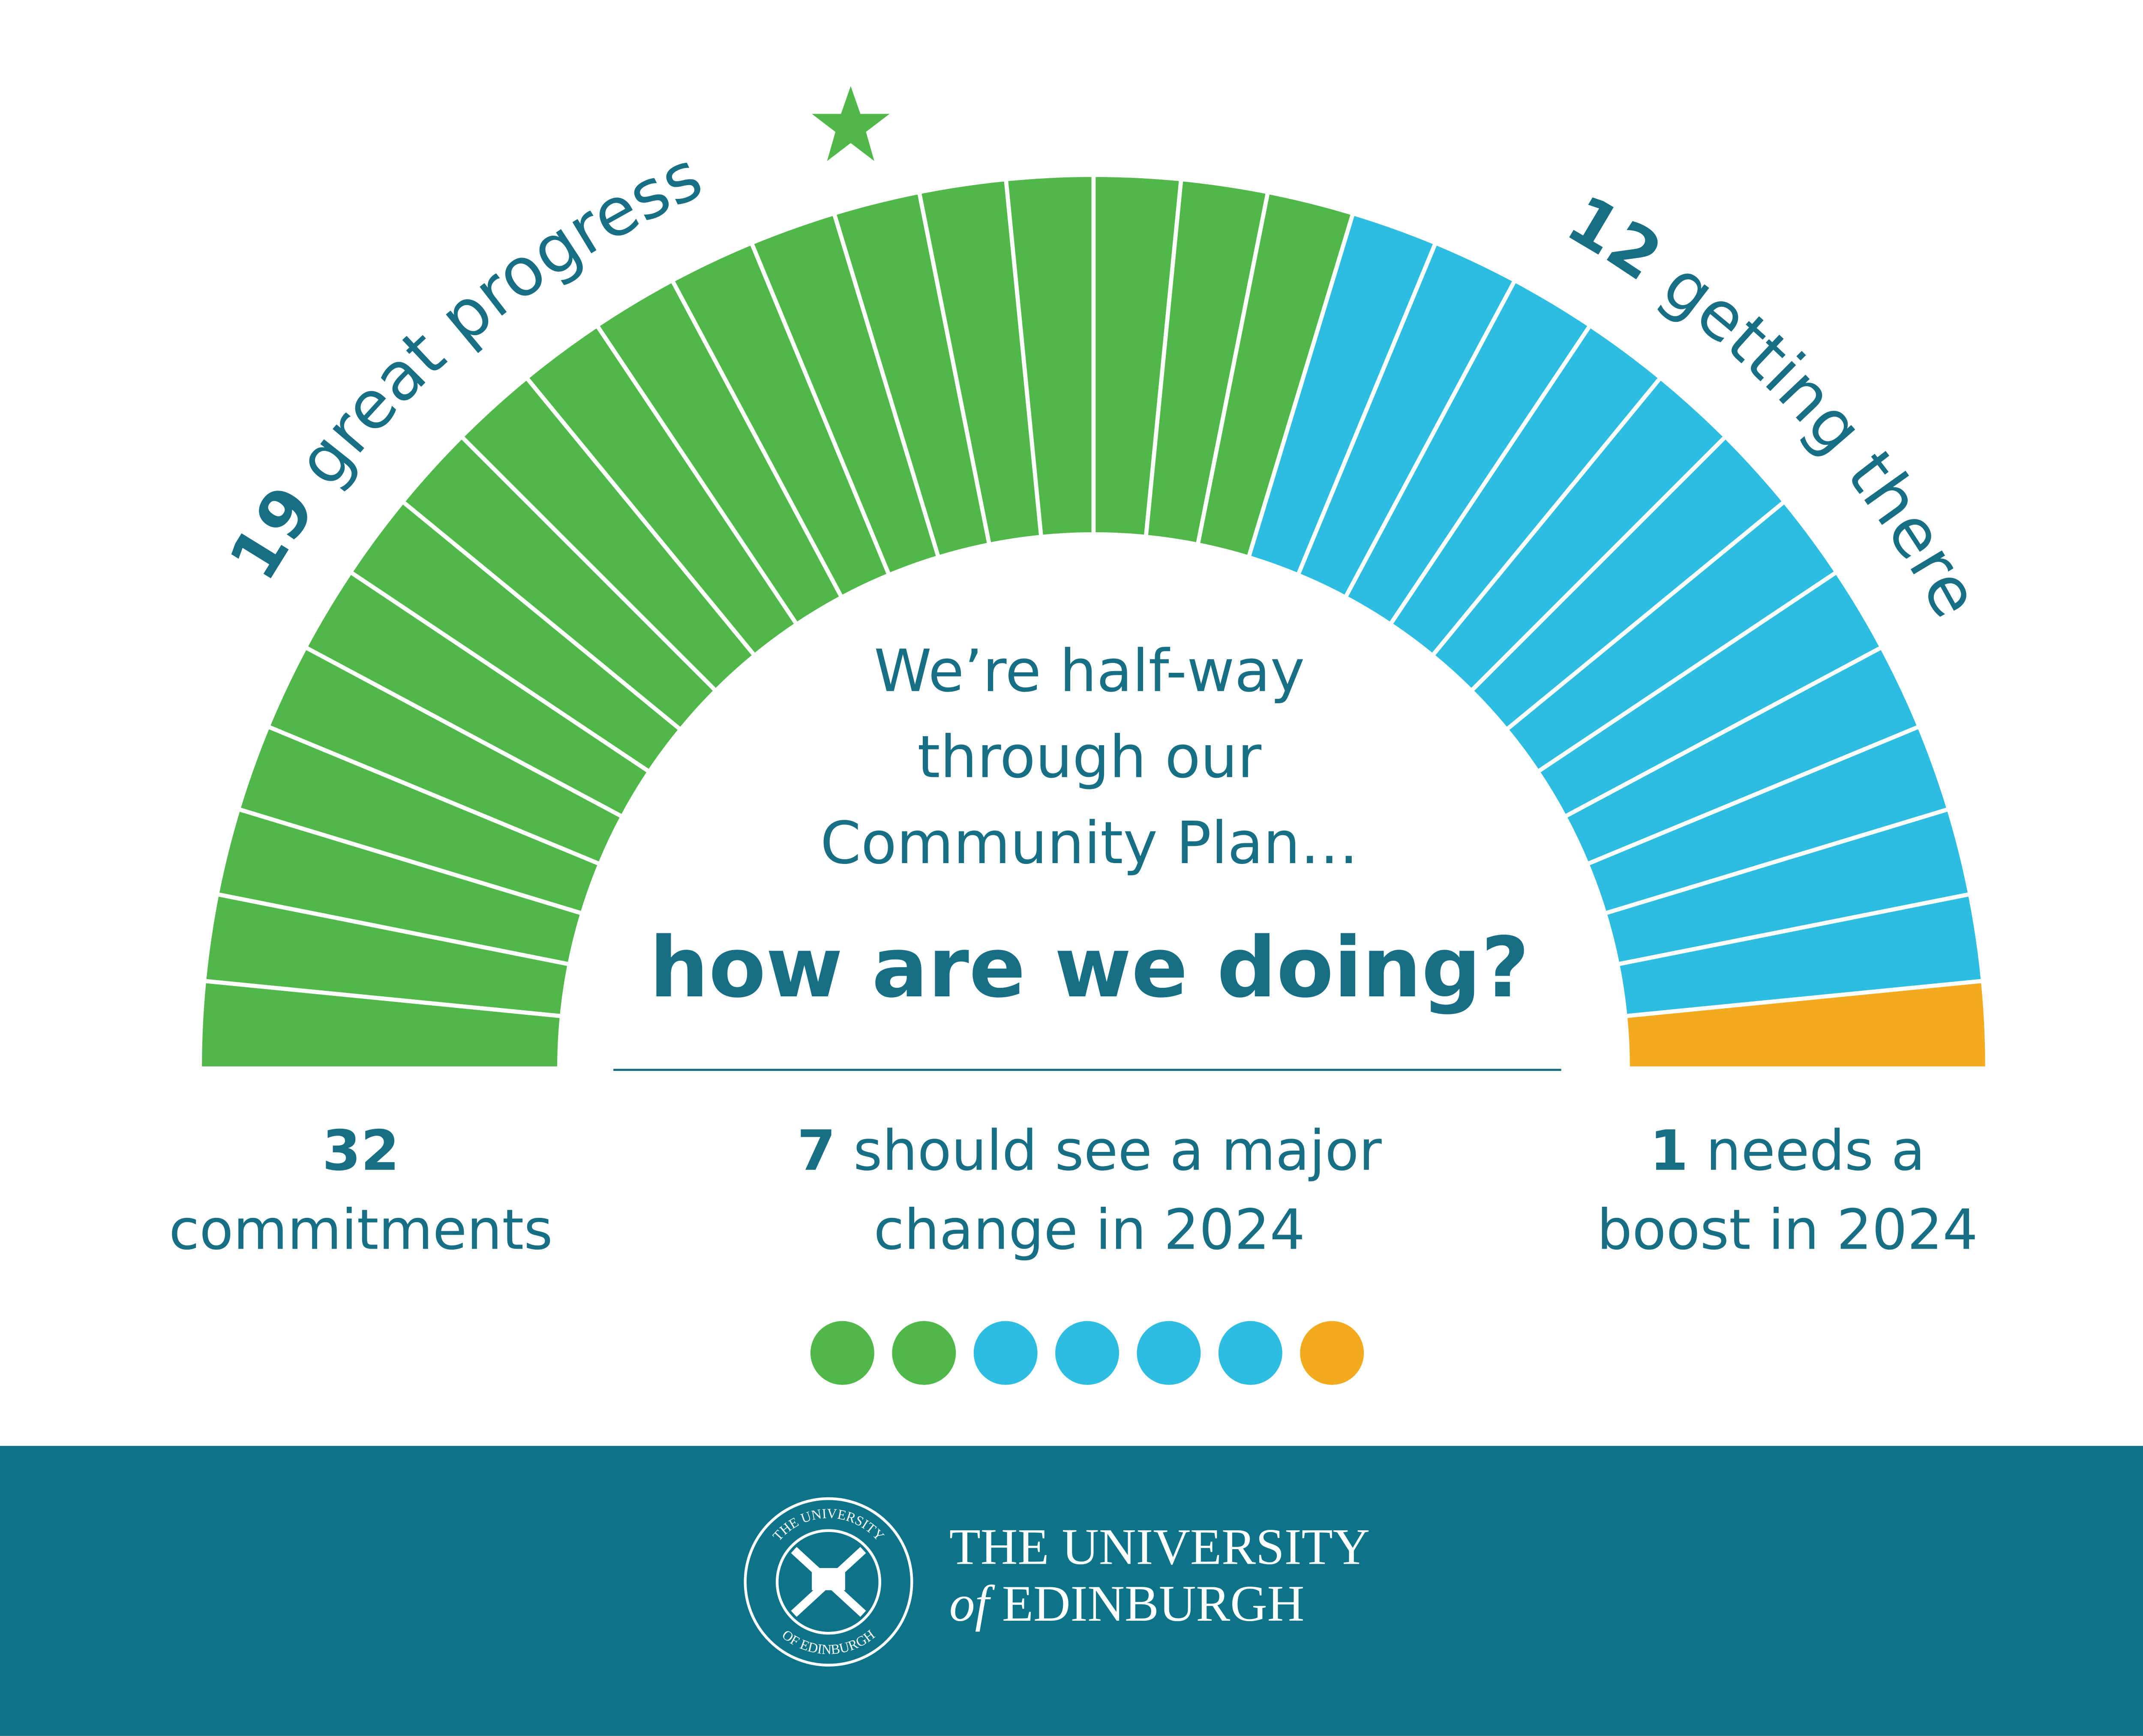 The width and height of the screenshot is (2143, 1736). I want to click on change-text: should see a major, so click(1117, 1150).